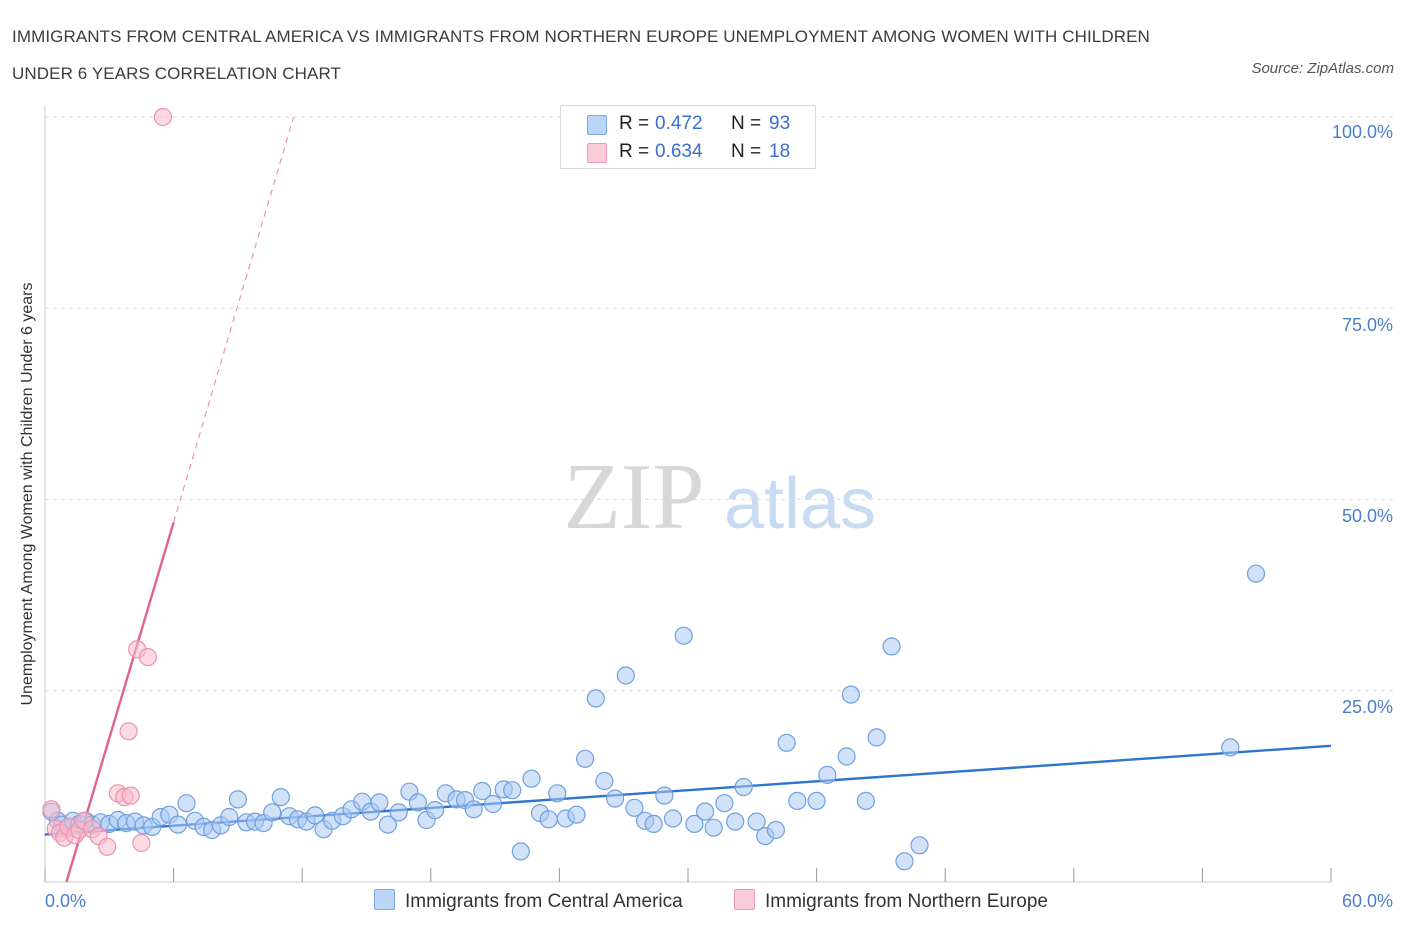  What do you see at coordinates (1367, 516) in the screenshot?
I see `y-tick-label: 50.0%` at bounding box center [1367, 516].